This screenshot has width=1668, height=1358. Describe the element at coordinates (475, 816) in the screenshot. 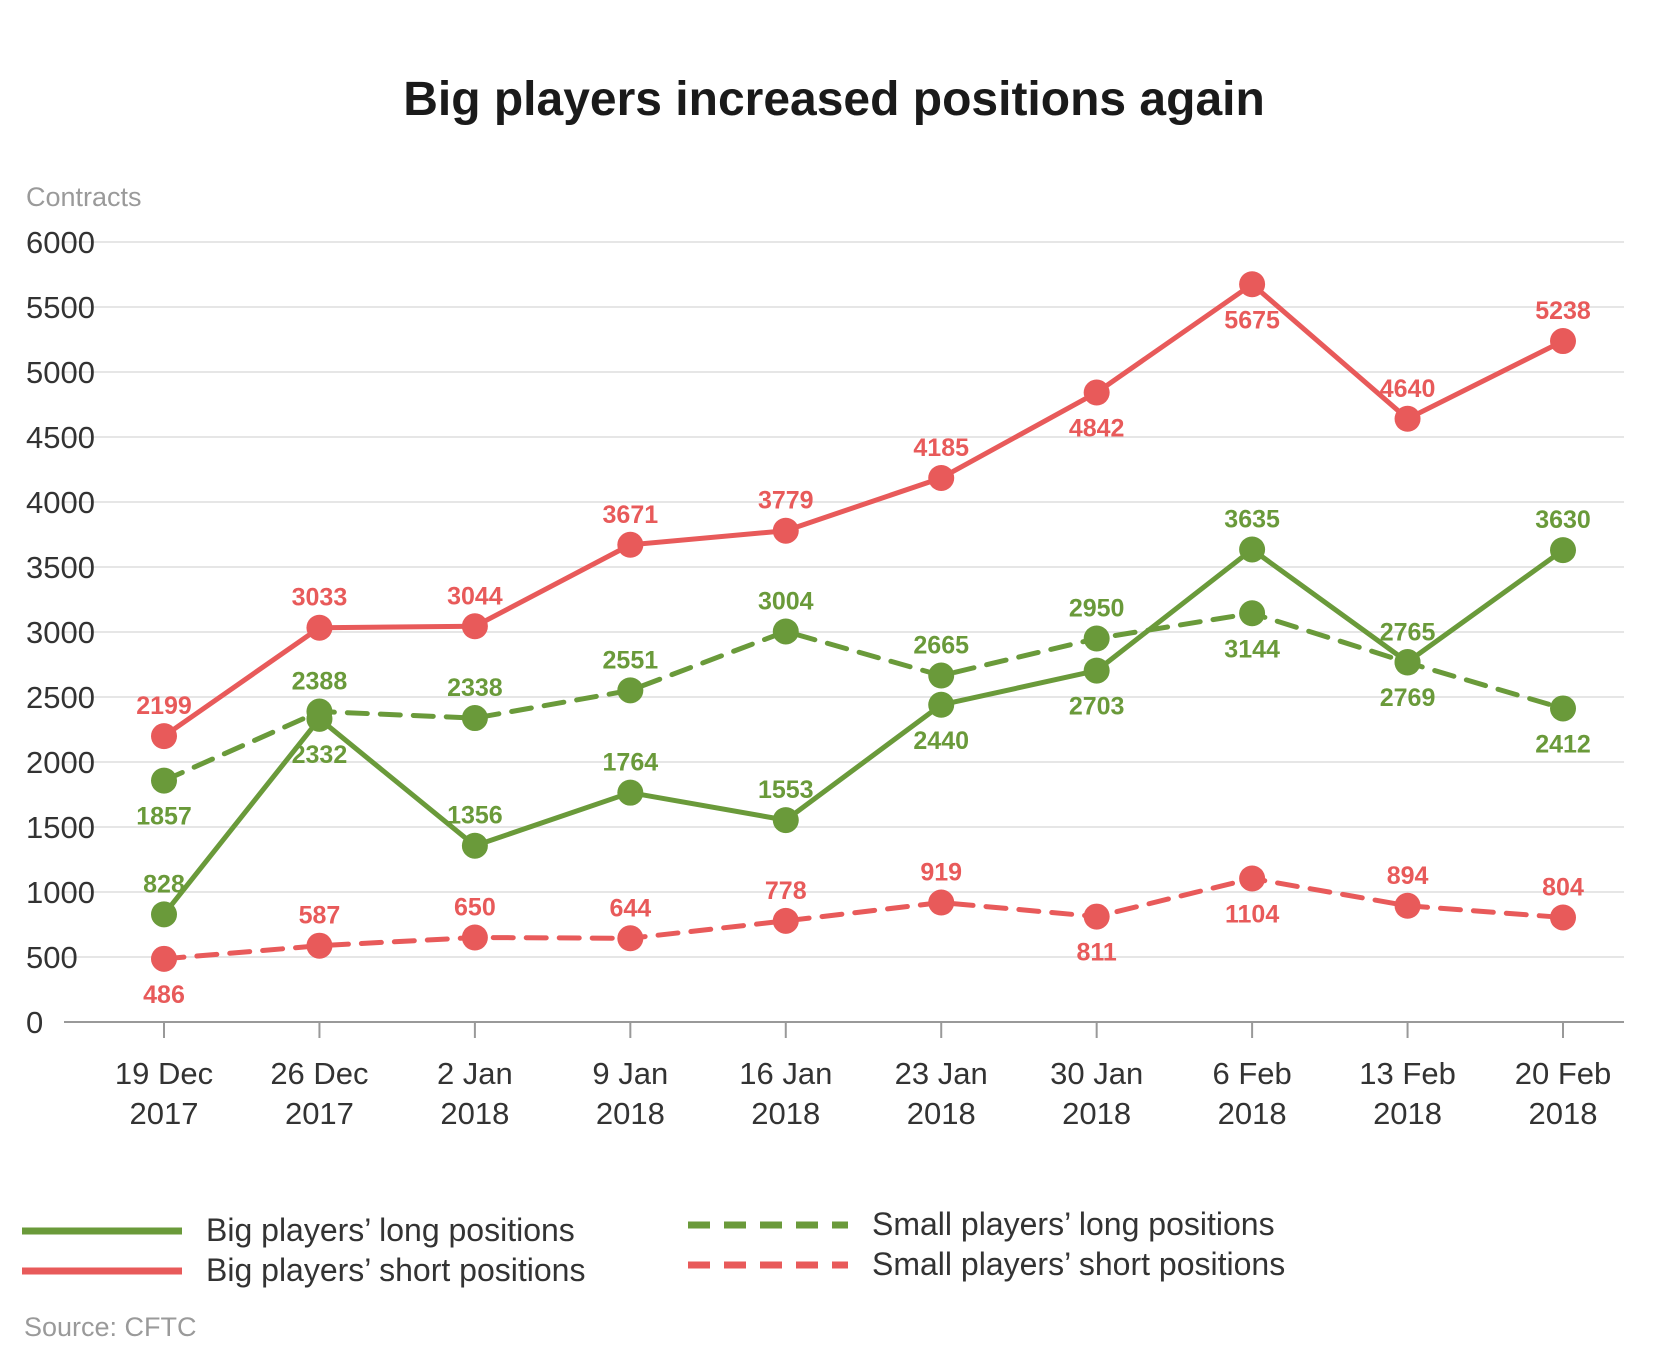

I see `data-label: 1356` at that location.